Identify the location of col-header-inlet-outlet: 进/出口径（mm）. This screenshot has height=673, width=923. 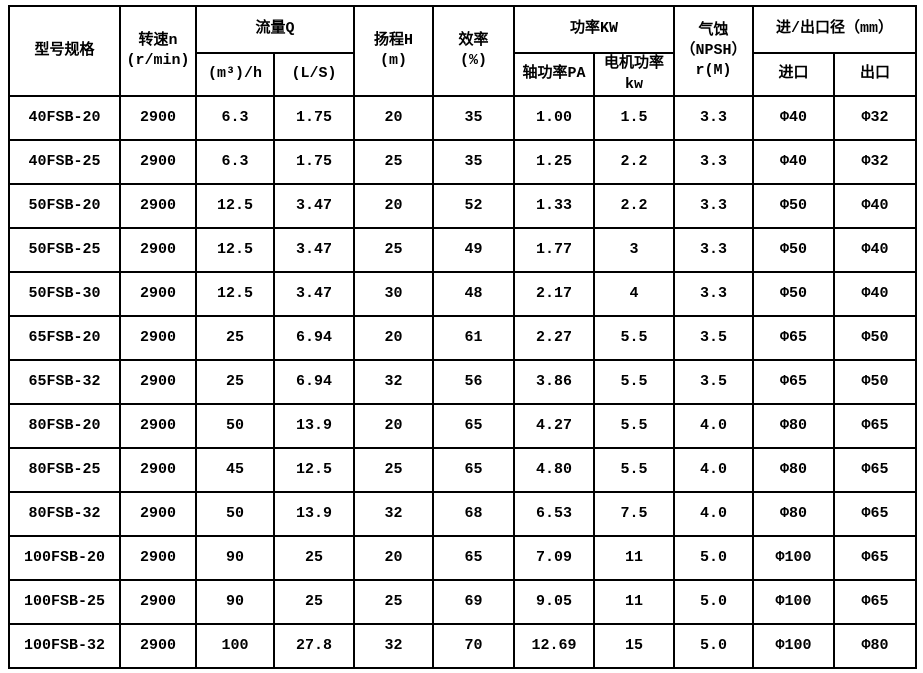
(835, 29).